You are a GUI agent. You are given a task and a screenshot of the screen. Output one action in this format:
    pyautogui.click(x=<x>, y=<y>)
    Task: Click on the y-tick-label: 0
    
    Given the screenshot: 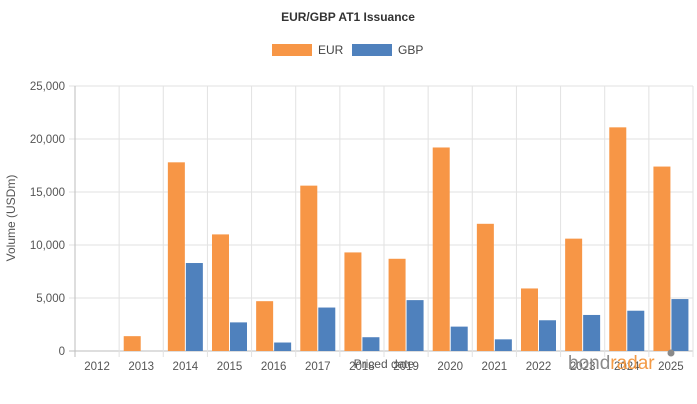 What is the action you would take?
    pyautogui.click(x=62, y=352)
    